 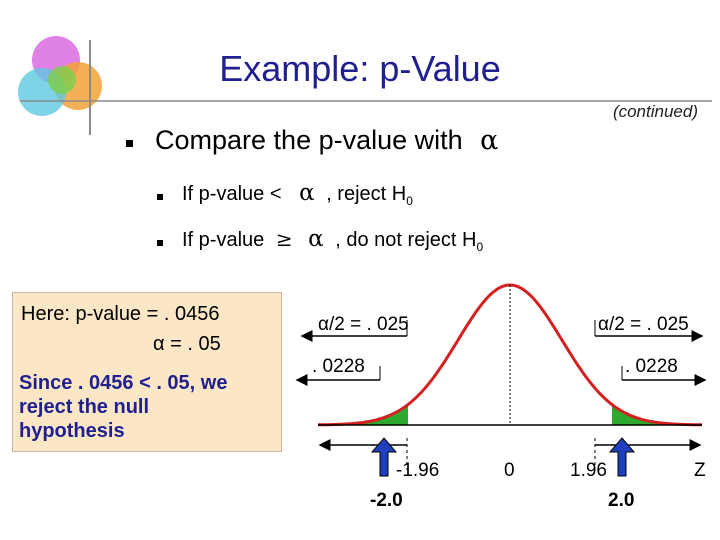 What do you see at coordinates (120, 314) in the screenshot?
I see `box-pvalue: Here: p-value = . 0456` at bounding box center [120, 314].